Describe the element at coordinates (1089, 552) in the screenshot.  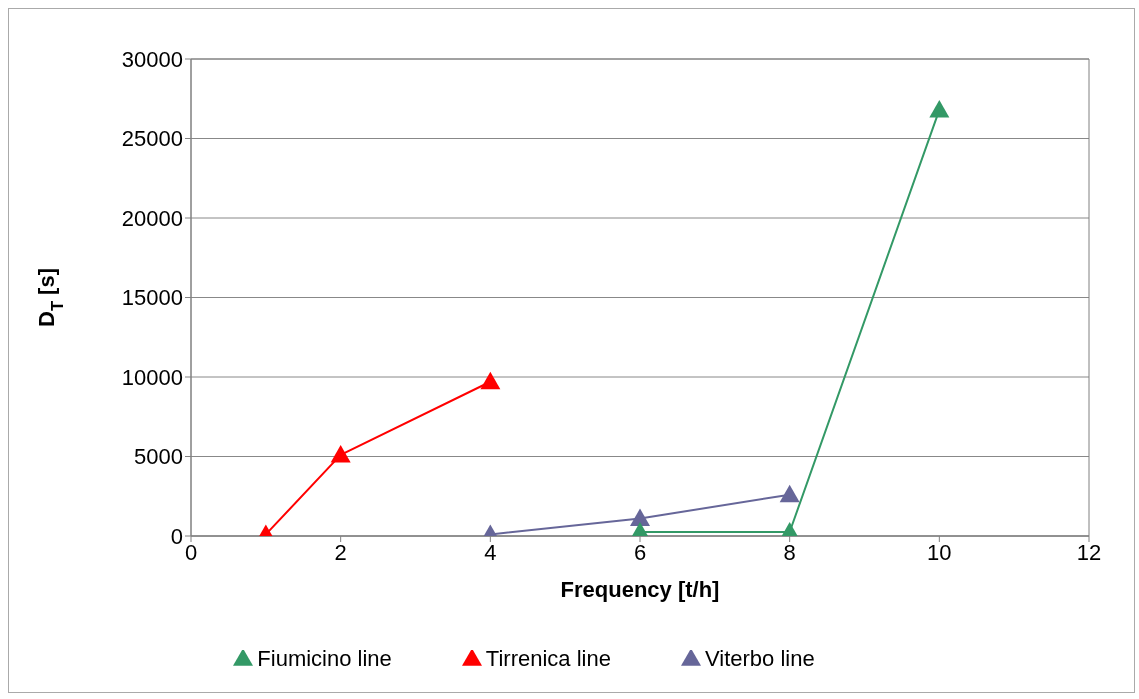
I see `x-tick-label: 12` at that location.